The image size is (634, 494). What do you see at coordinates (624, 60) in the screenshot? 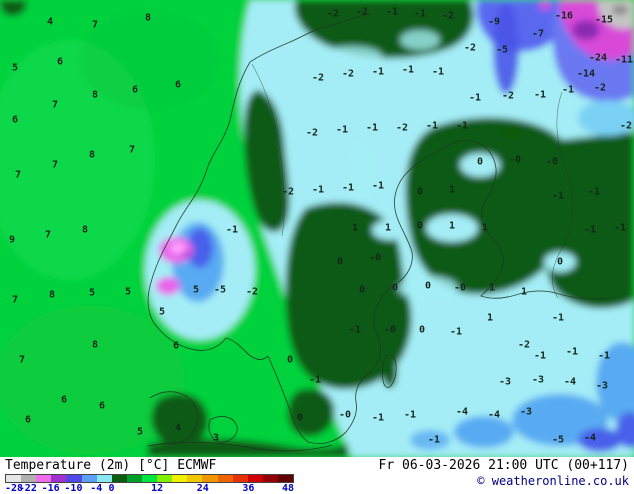
I see `temp-label: -11` at bounding box center [624, 60].